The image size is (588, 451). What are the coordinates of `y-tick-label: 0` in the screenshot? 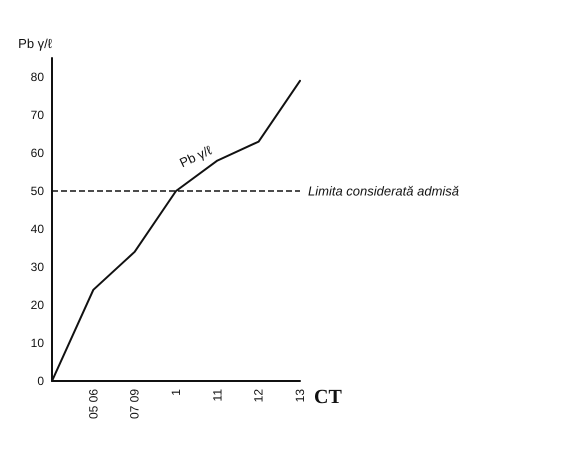 It's located at (40, 381).